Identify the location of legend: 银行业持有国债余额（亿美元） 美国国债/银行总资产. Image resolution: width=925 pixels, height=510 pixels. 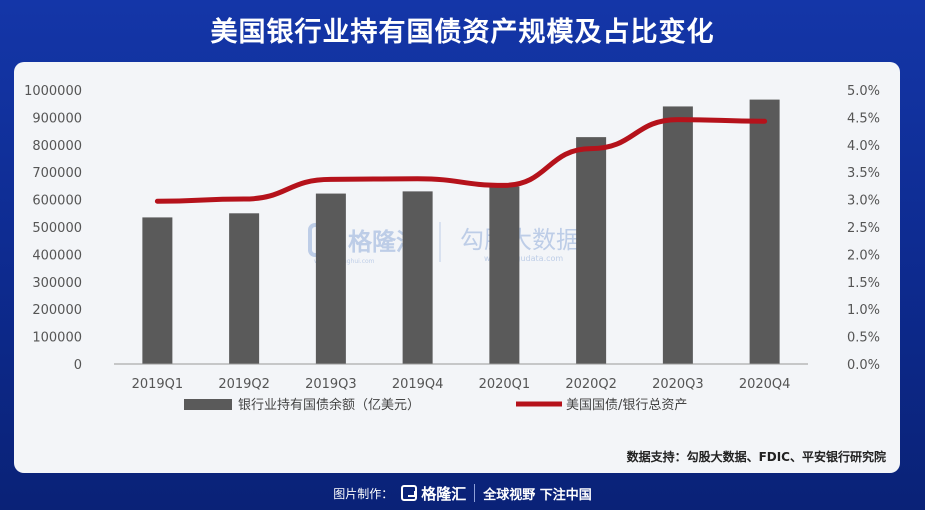
(435, 405).